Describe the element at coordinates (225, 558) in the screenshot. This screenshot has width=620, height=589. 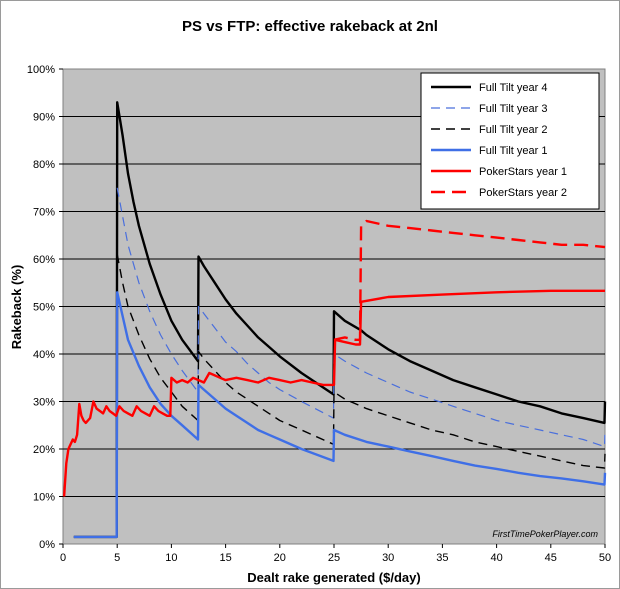
I see `x-tick-label: 15` at that location.